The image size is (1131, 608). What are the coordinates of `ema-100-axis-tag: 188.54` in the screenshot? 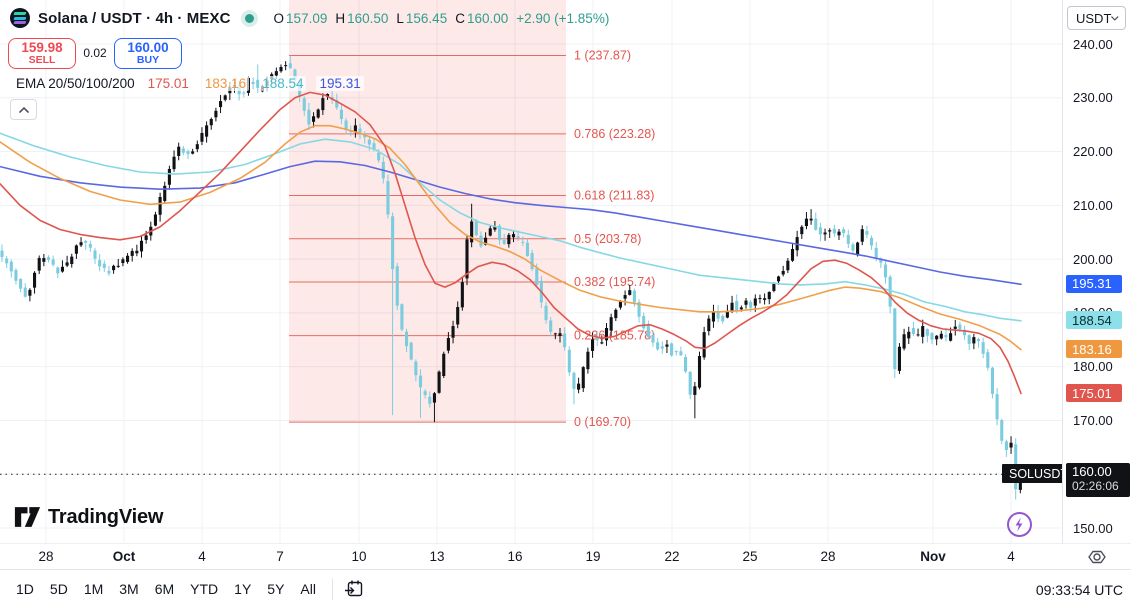 It's located at (1094, 320).